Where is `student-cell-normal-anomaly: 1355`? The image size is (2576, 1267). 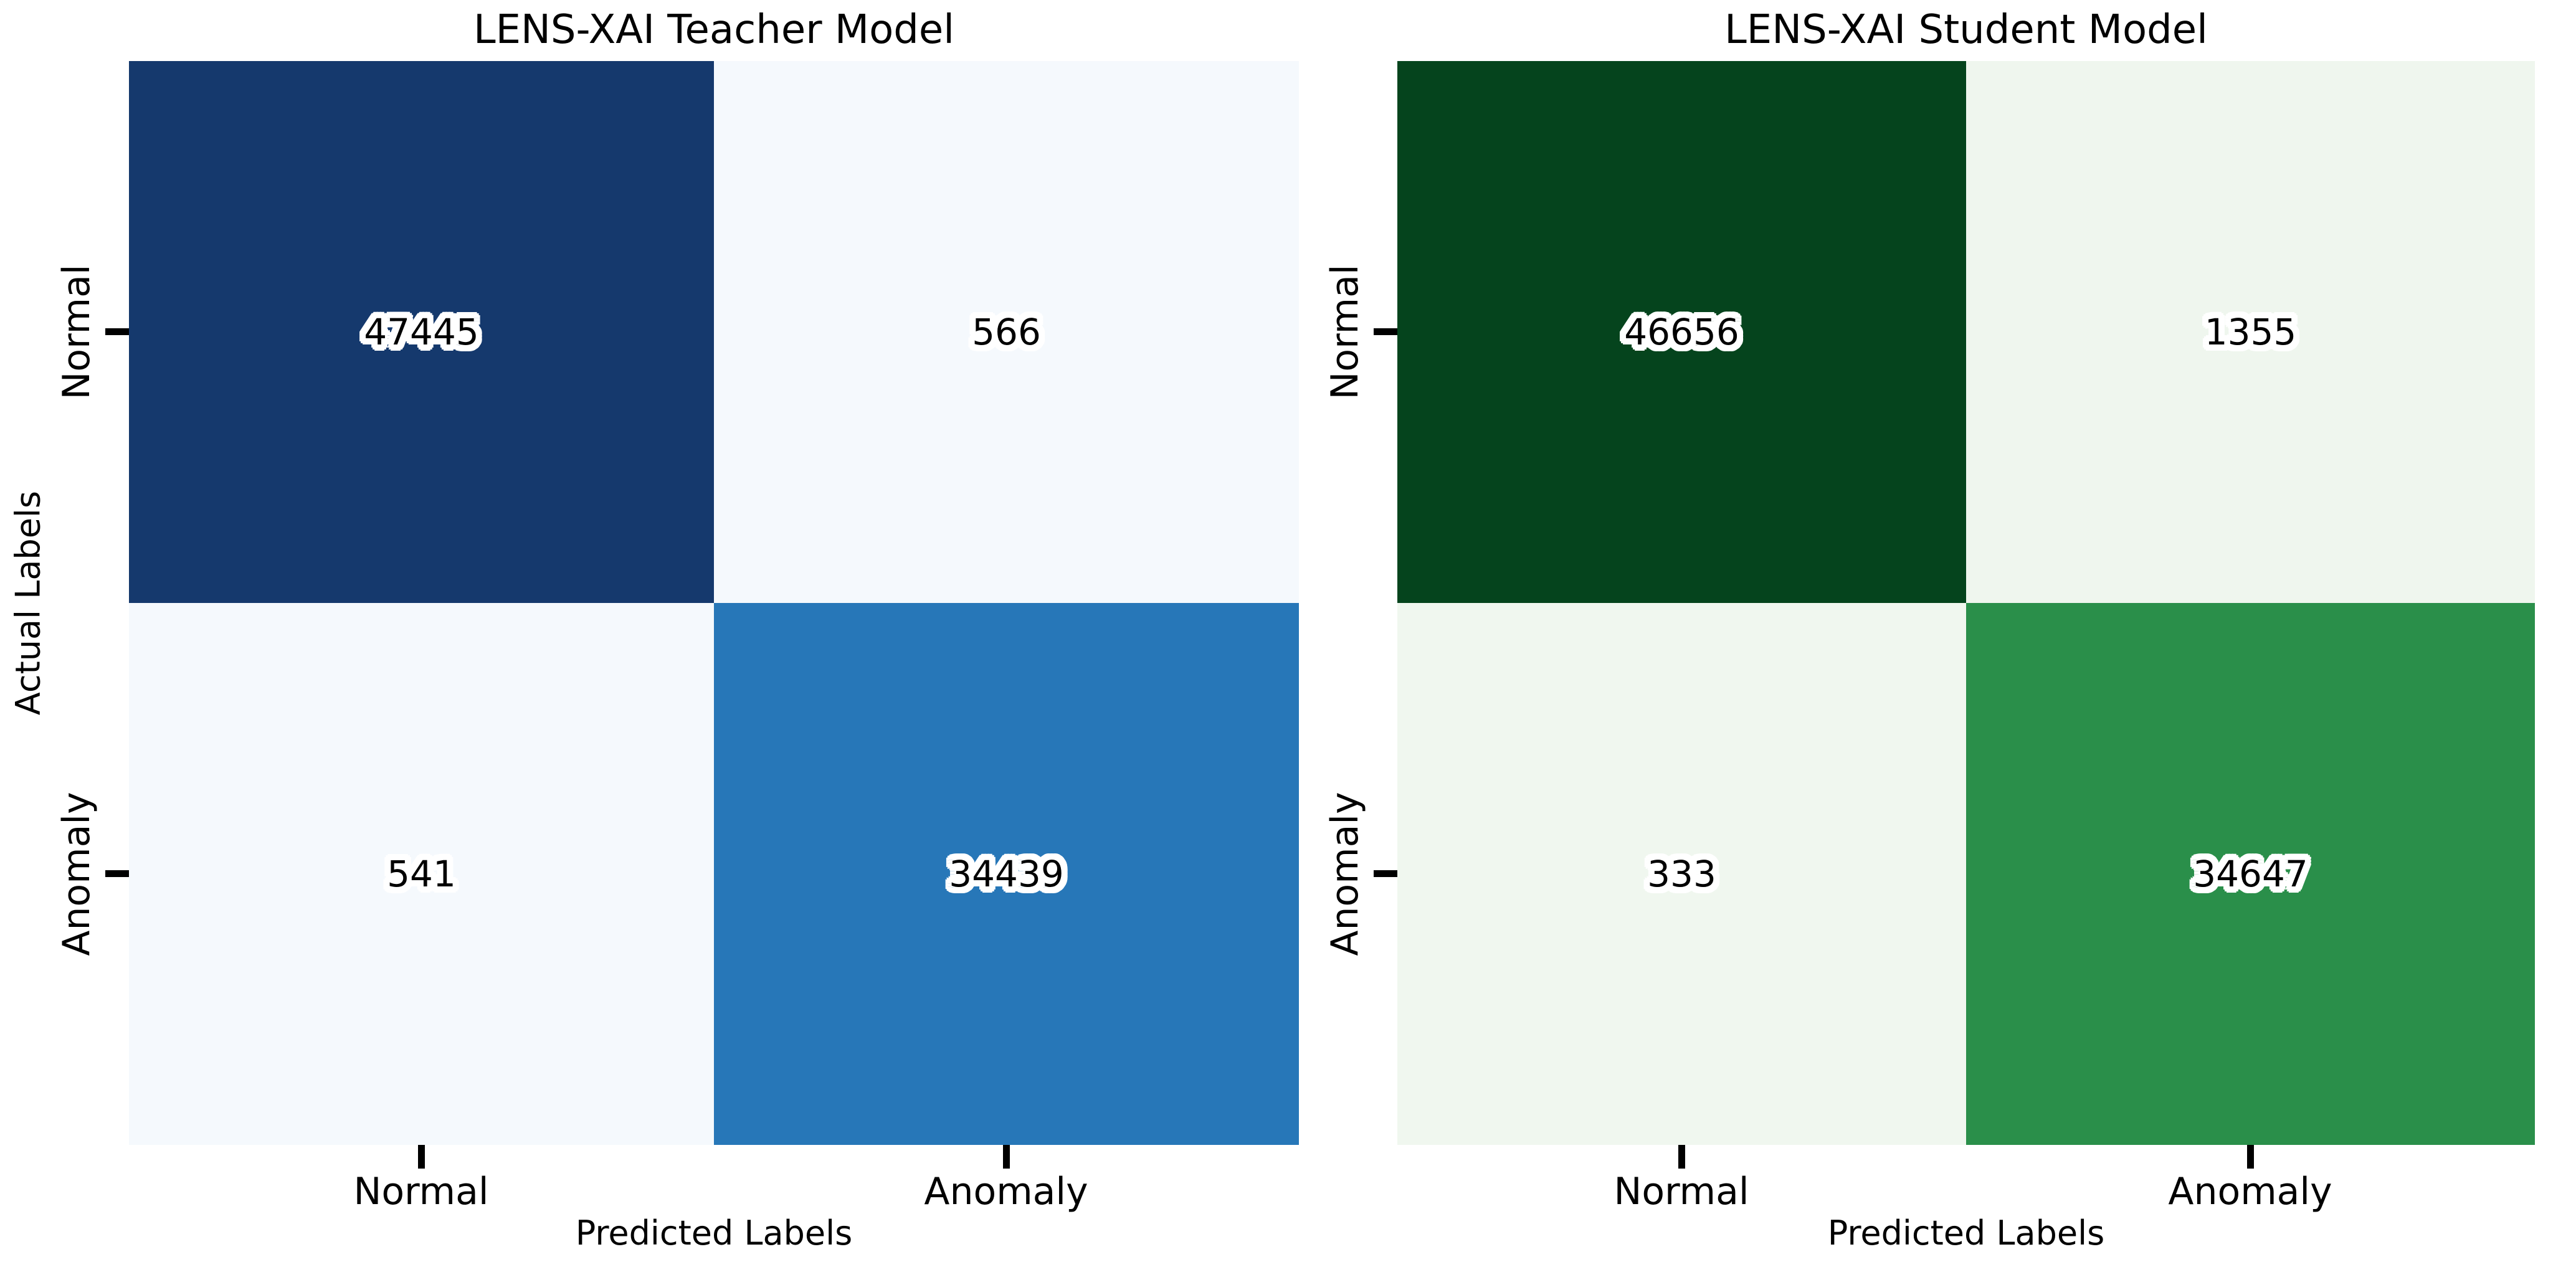
student-cell-normal-anomaly: 1355 is located at coordinates (2250, 332).